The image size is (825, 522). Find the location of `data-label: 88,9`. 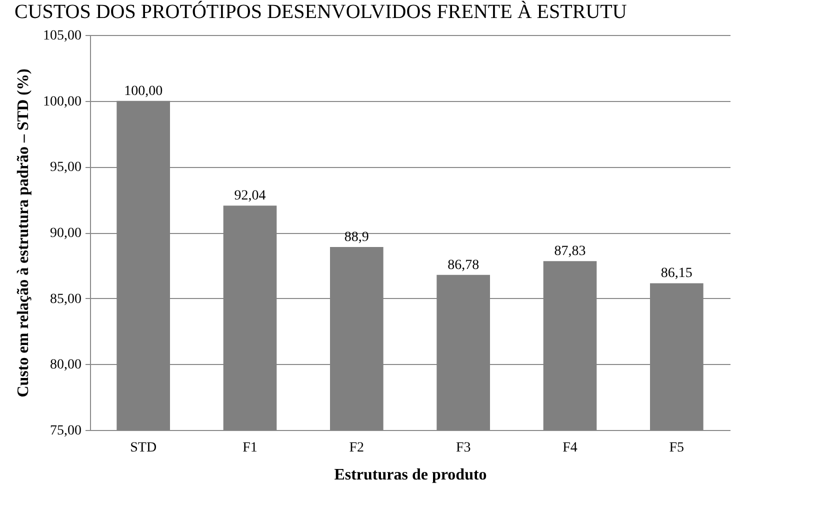

data-label: 88,9 is located at coordinates (356, 237).